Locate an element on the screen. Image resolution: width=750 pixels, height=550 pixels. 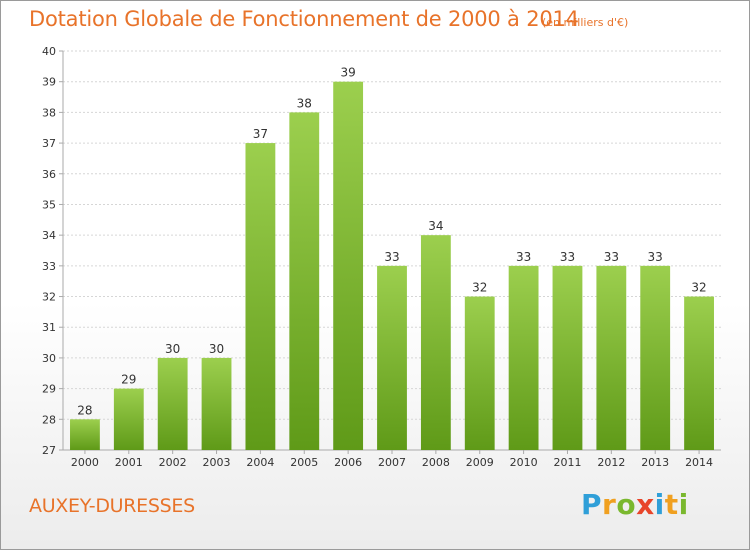
x-tick-label: 2000 is located at coordinates (85, 462).